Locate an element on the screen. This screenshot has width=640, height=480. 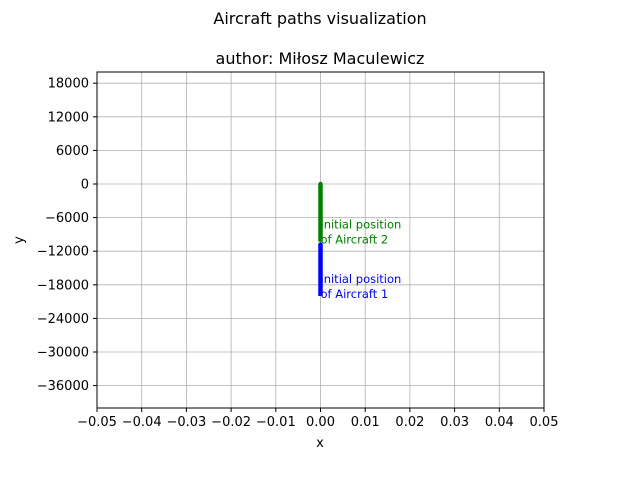
x-tick-label: 0.05 is located at coordinates (544, 422).